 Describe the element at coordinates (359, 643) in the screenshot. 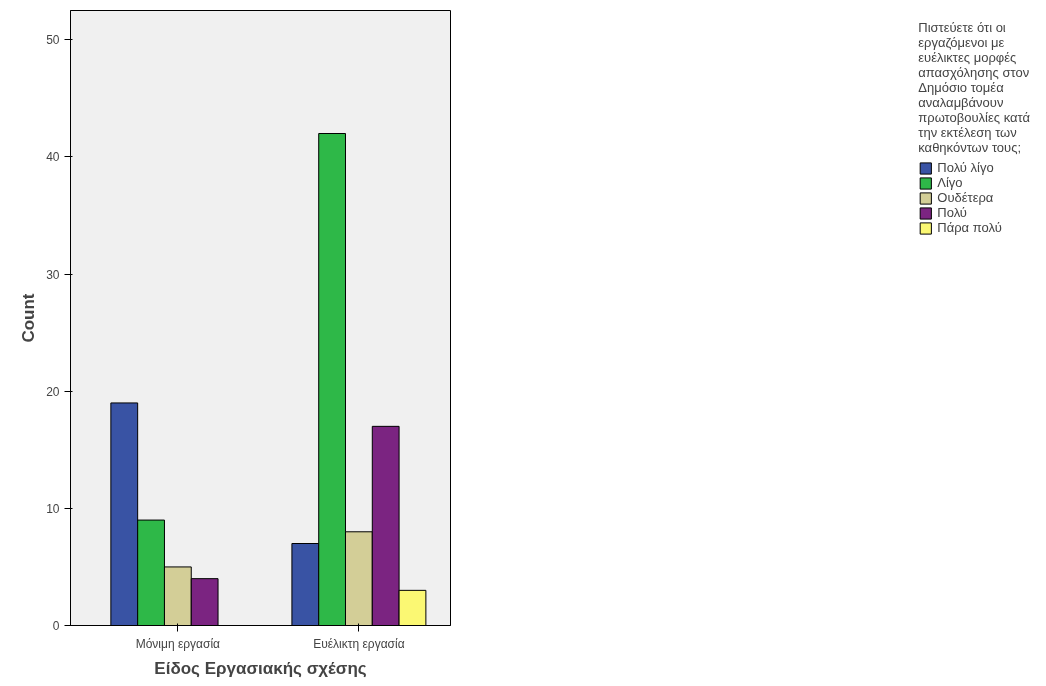

I see `x-tick-label: Ευέλικτη εργασία` at that location.